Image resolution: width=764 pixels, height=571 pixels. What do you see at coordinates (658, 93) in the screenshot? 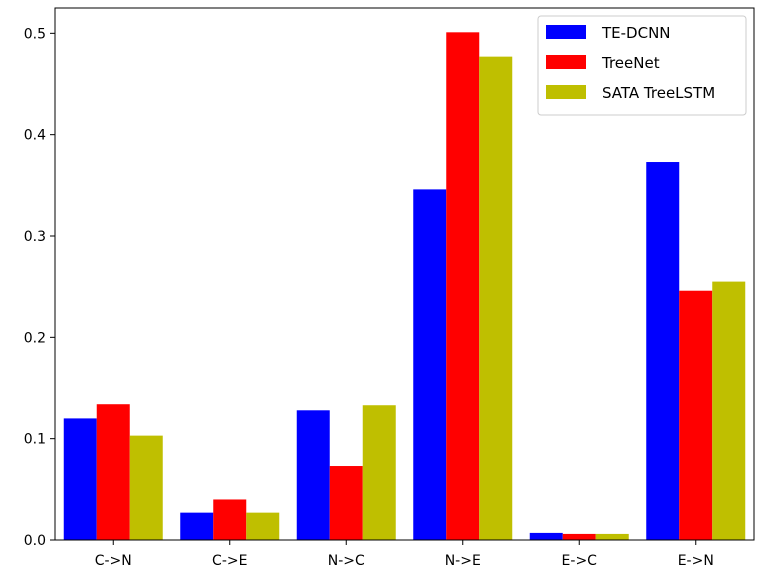
I see `legend-label: SATA TreeLSTM` at bounding box center [658, 93].